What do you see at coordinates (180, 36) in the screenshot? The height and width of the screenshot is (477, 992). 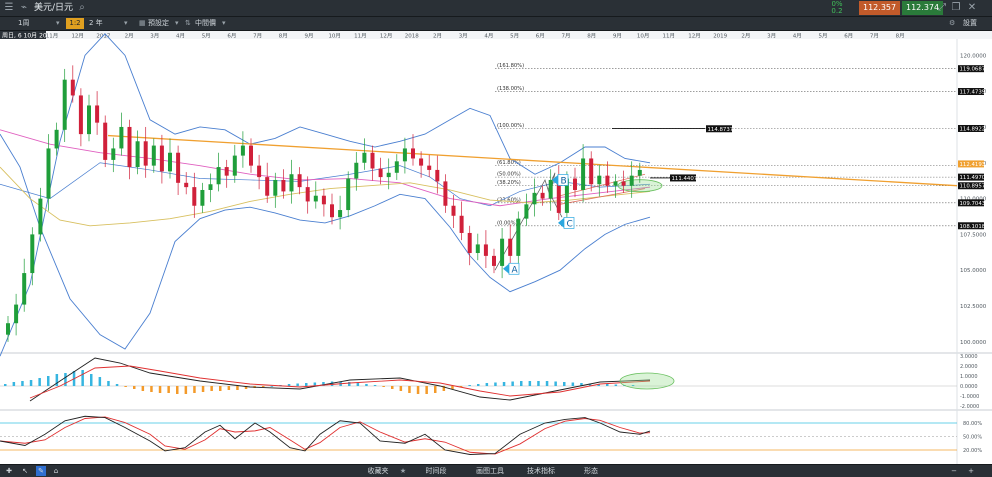 I see `x-tick-label: 4月` at bounding box center [180, 36].